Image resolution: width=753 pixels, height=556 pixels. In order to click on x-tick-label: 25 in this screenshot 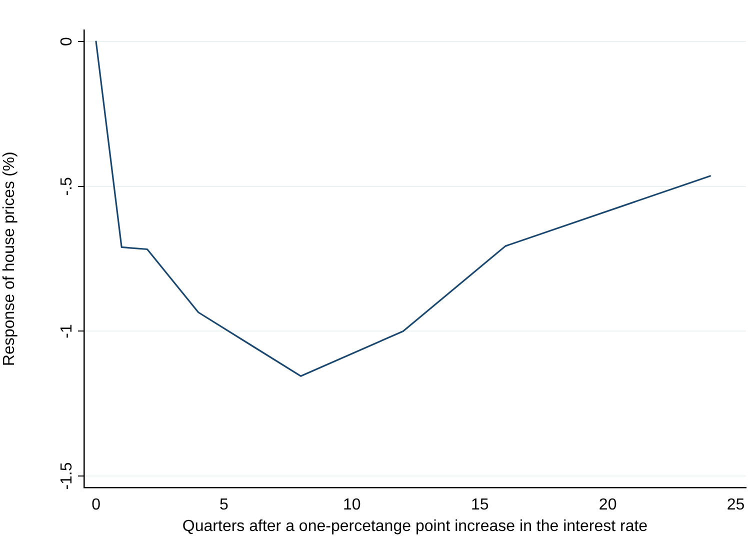, I will do `click(735, 505)`.